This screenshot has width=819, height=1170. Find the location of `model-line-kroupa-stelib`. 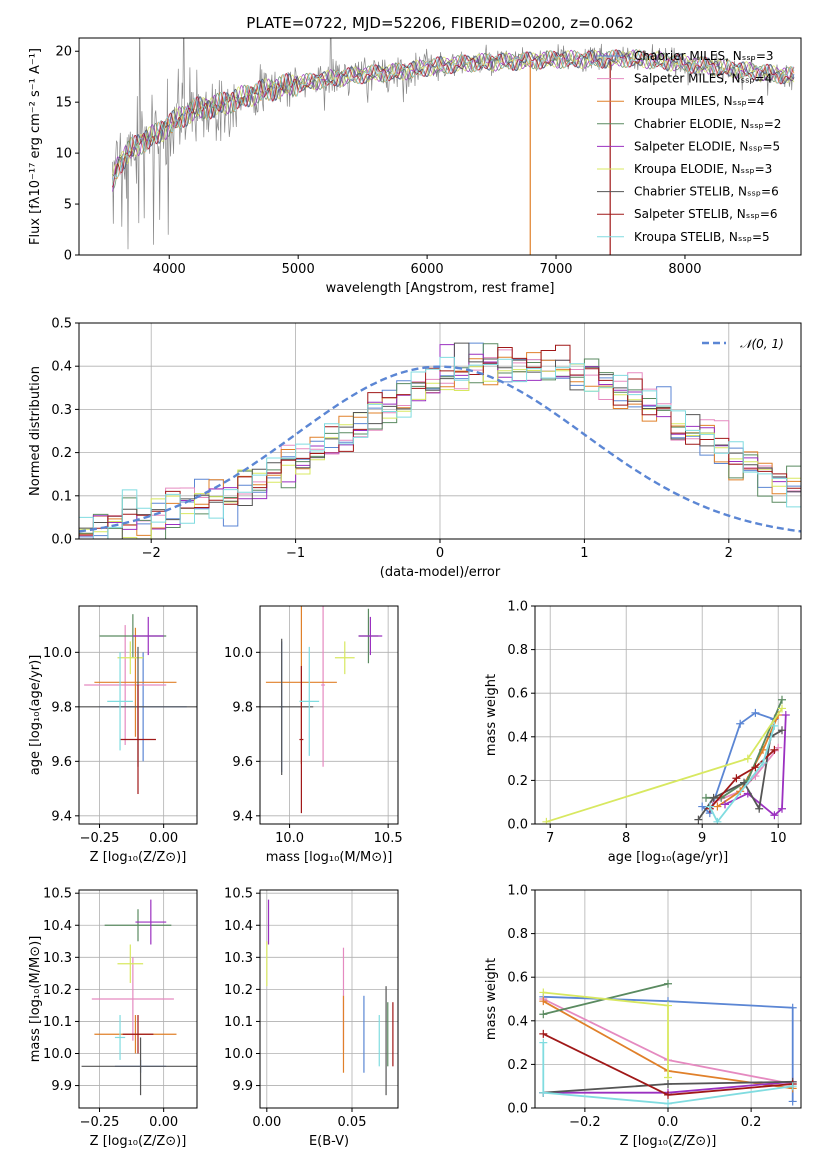

model-line-kroupa-stelib is located at coordinates (453, 117).